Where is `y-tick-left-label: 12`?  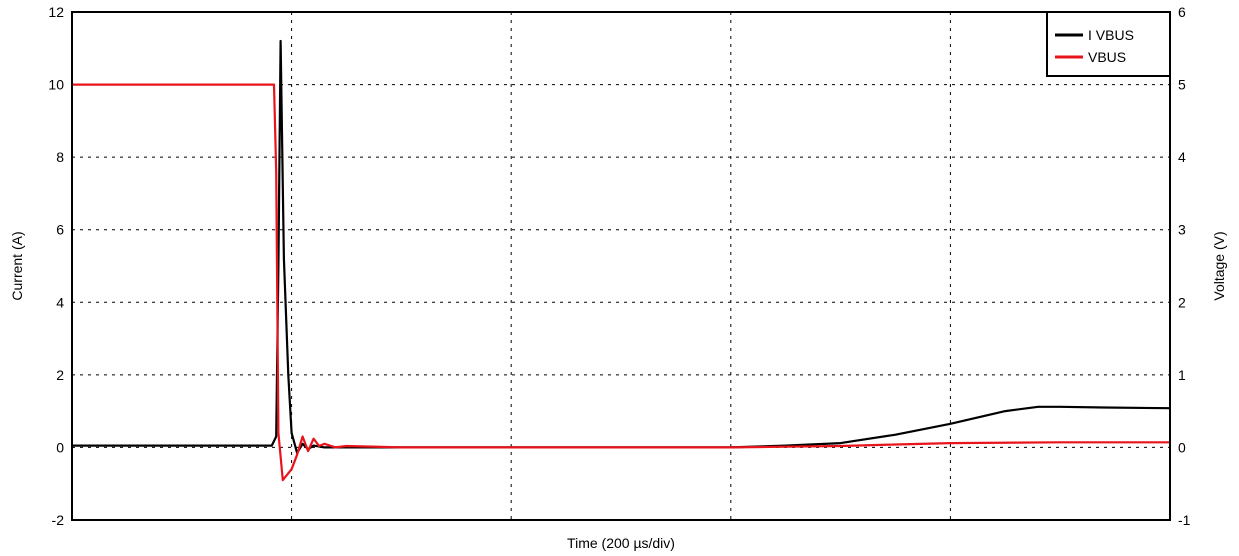
y-tick-left-label: 12 is located at coordinates (56, 12).